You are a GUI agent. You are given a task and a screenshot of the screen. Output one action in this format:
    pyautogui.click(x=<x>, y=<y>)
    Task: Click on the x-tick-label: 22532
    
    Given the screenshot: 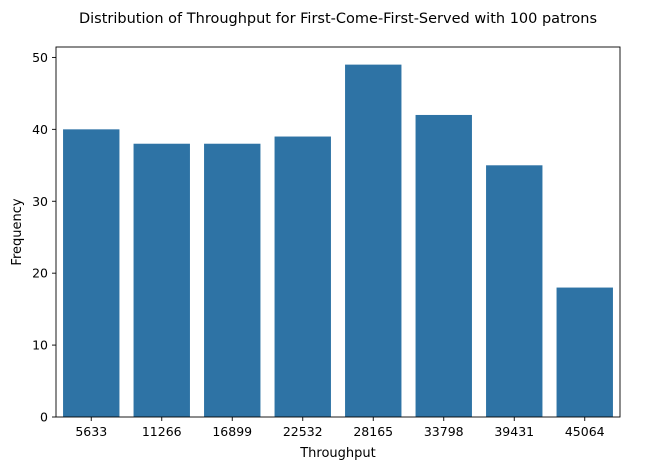 What is the action you would take?
    pyautogui.click(x=303, y=431)
    